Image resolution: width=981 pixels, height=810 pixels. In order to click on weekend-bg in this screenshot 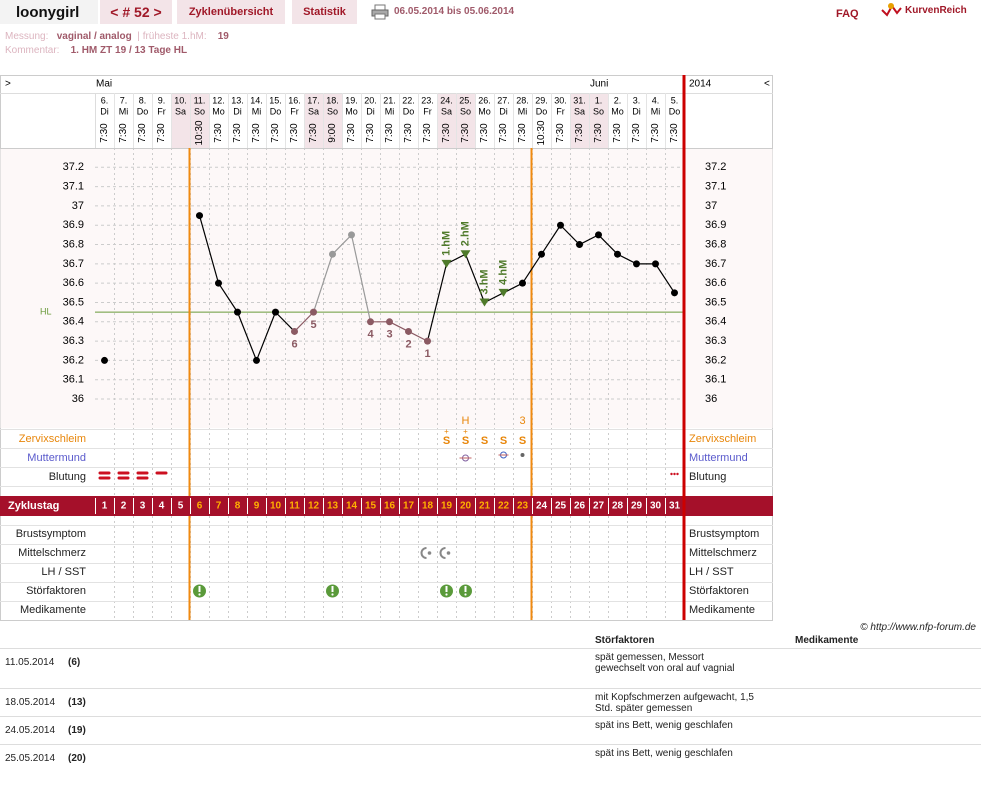, I will do `click(332, 120)`.